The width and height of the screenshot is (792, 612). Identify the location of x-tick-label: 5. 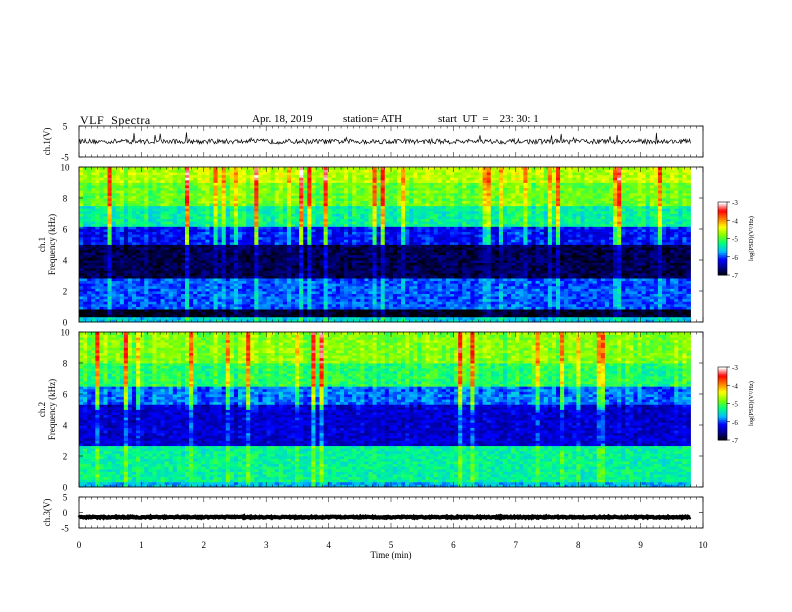
(391, 545).